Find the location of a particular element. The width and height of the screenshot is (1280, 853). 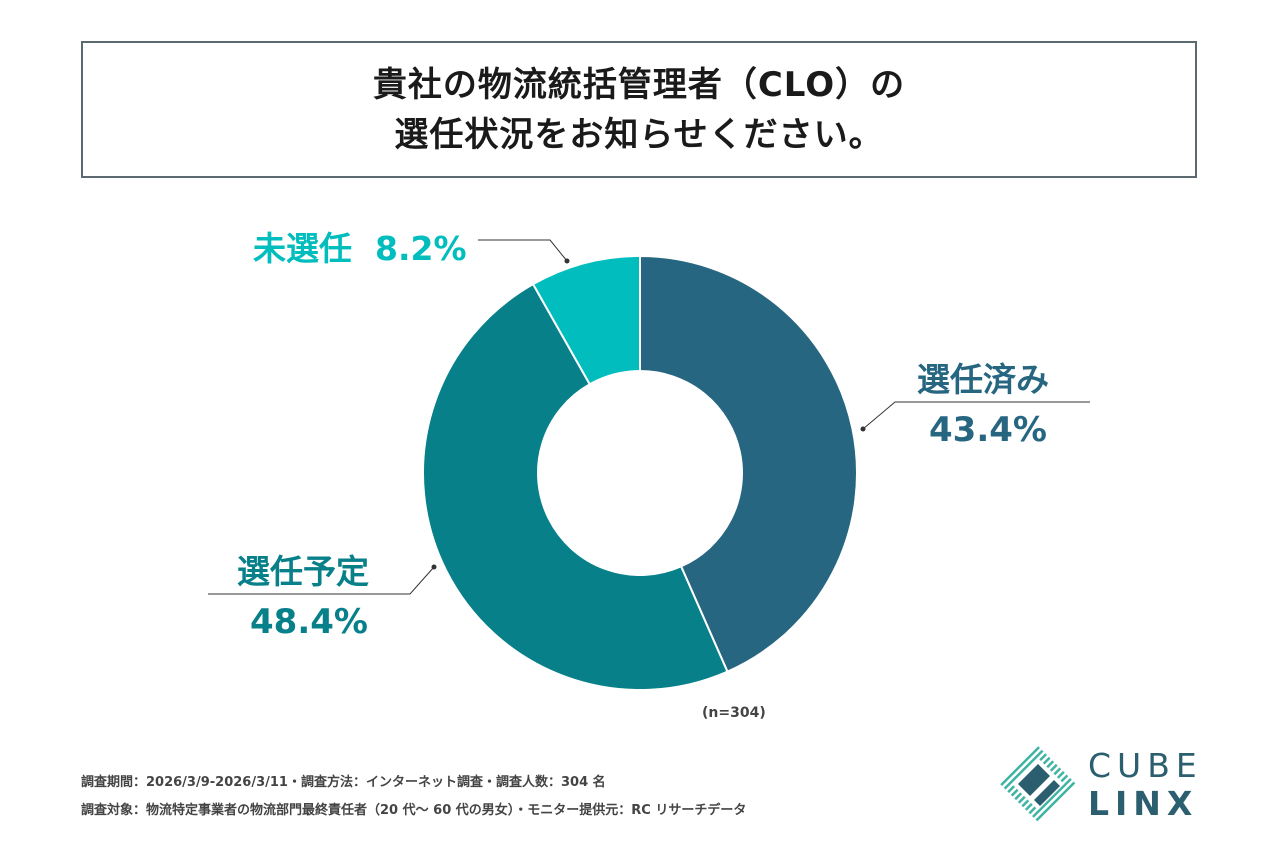

donut-slice-unselected is located at coordinates (586, 320).